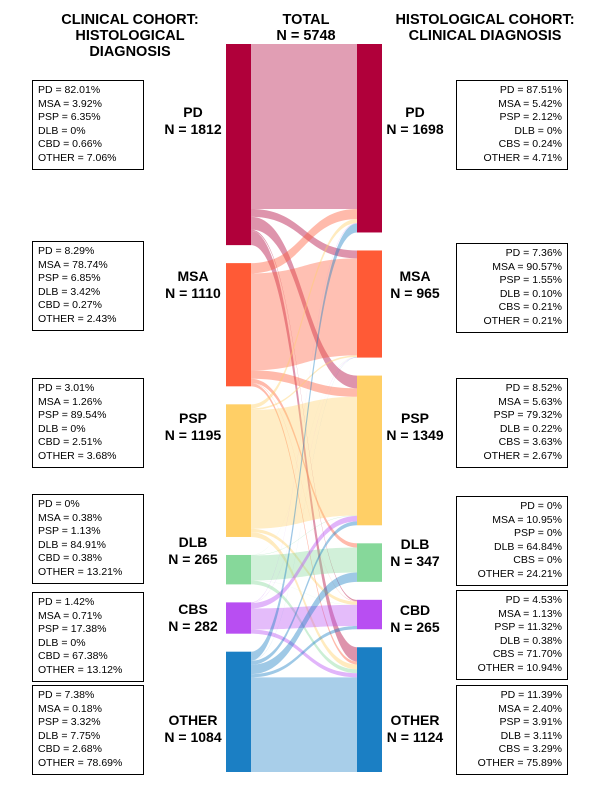  Describe the element at coordinates (531, 735) in the screenshot. I see `box-line: DLB = 3.11%` at that location.